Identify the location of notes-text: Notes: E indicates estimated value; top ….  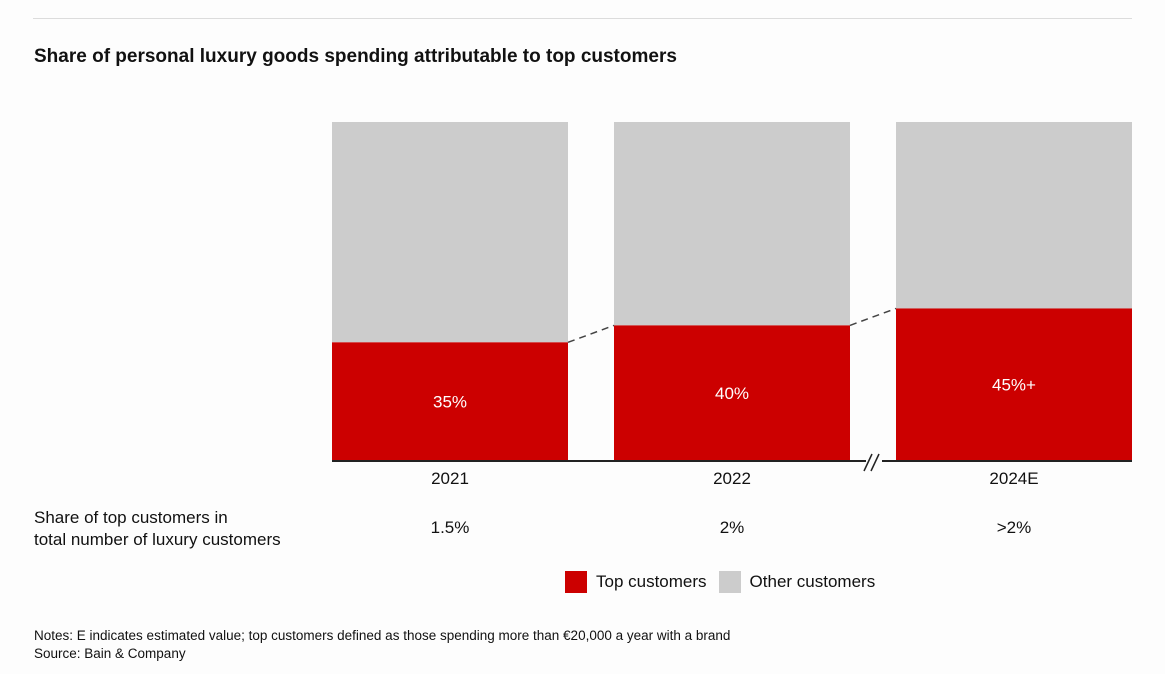
(382, 635).